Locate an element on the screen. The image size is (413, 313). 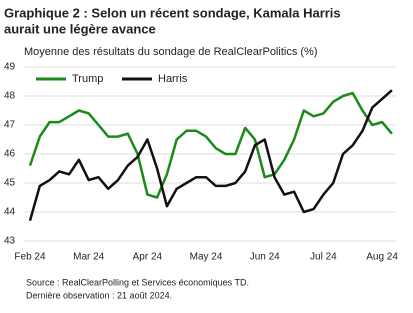
y-tick-label: 44 is located at coordinates (10, 212).